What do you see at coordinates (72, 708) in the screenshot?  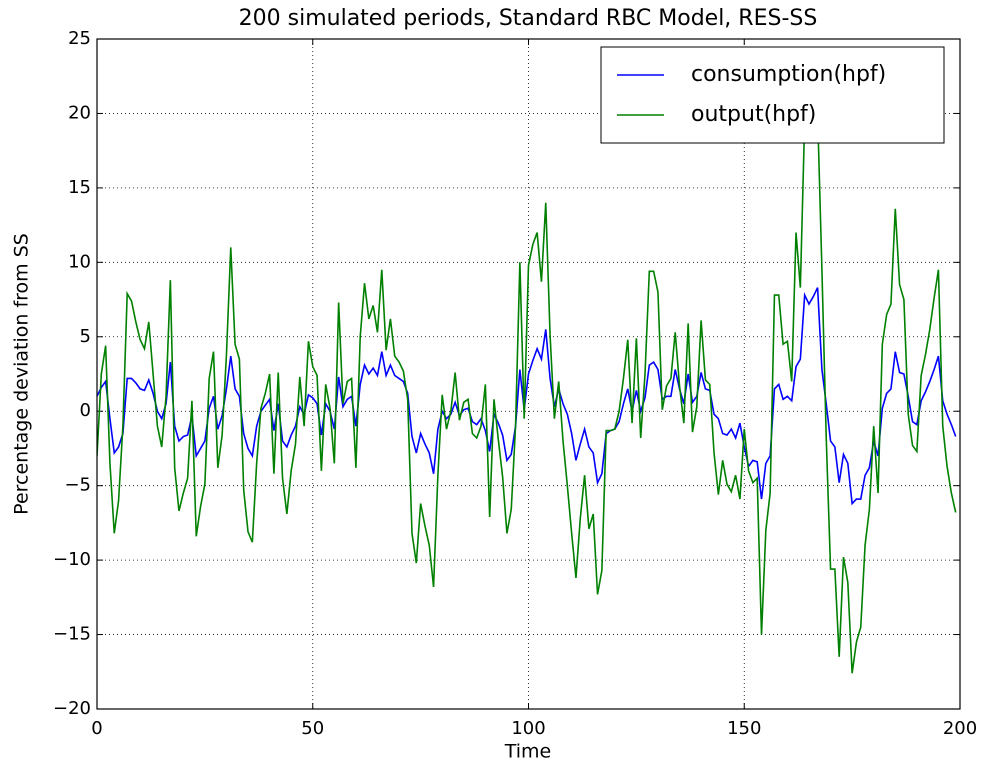 I see `y-tick-label: −20` at bounding box center [72, 708].